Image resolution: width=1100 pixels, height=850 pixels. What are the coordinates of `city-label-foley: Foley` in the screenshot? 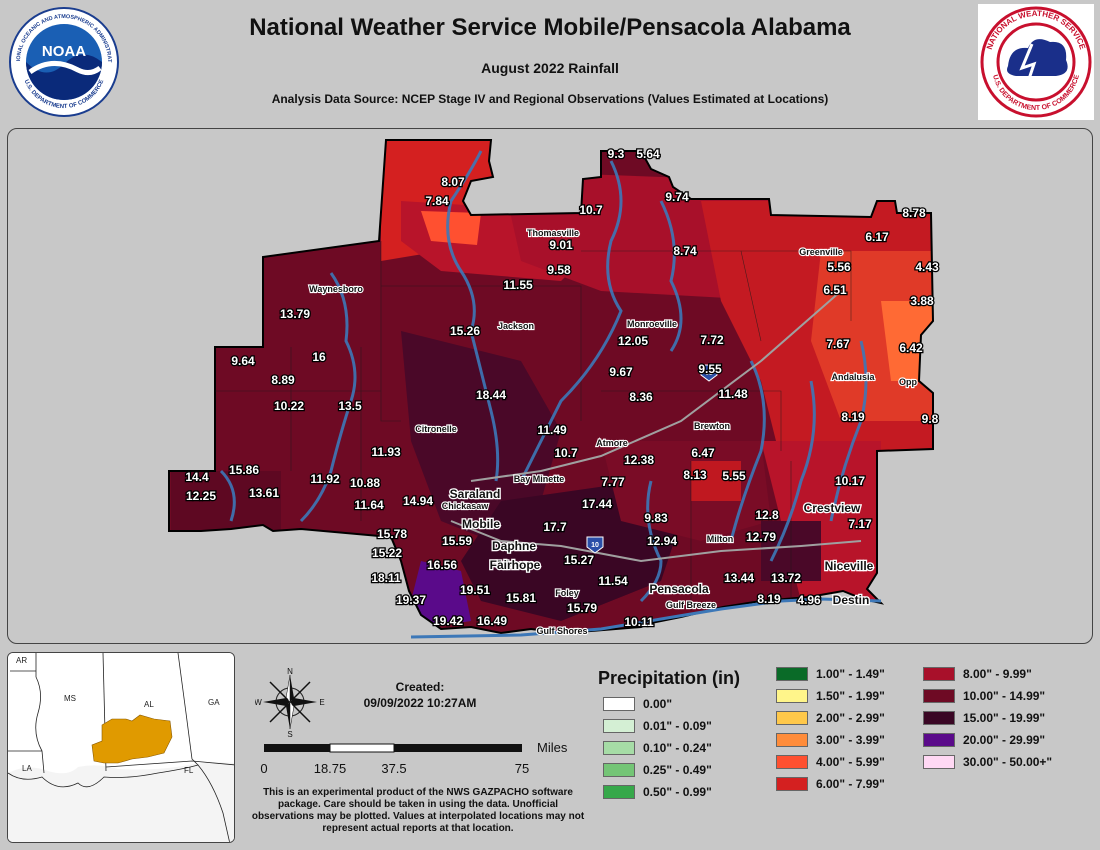 It's located at (567, 593).